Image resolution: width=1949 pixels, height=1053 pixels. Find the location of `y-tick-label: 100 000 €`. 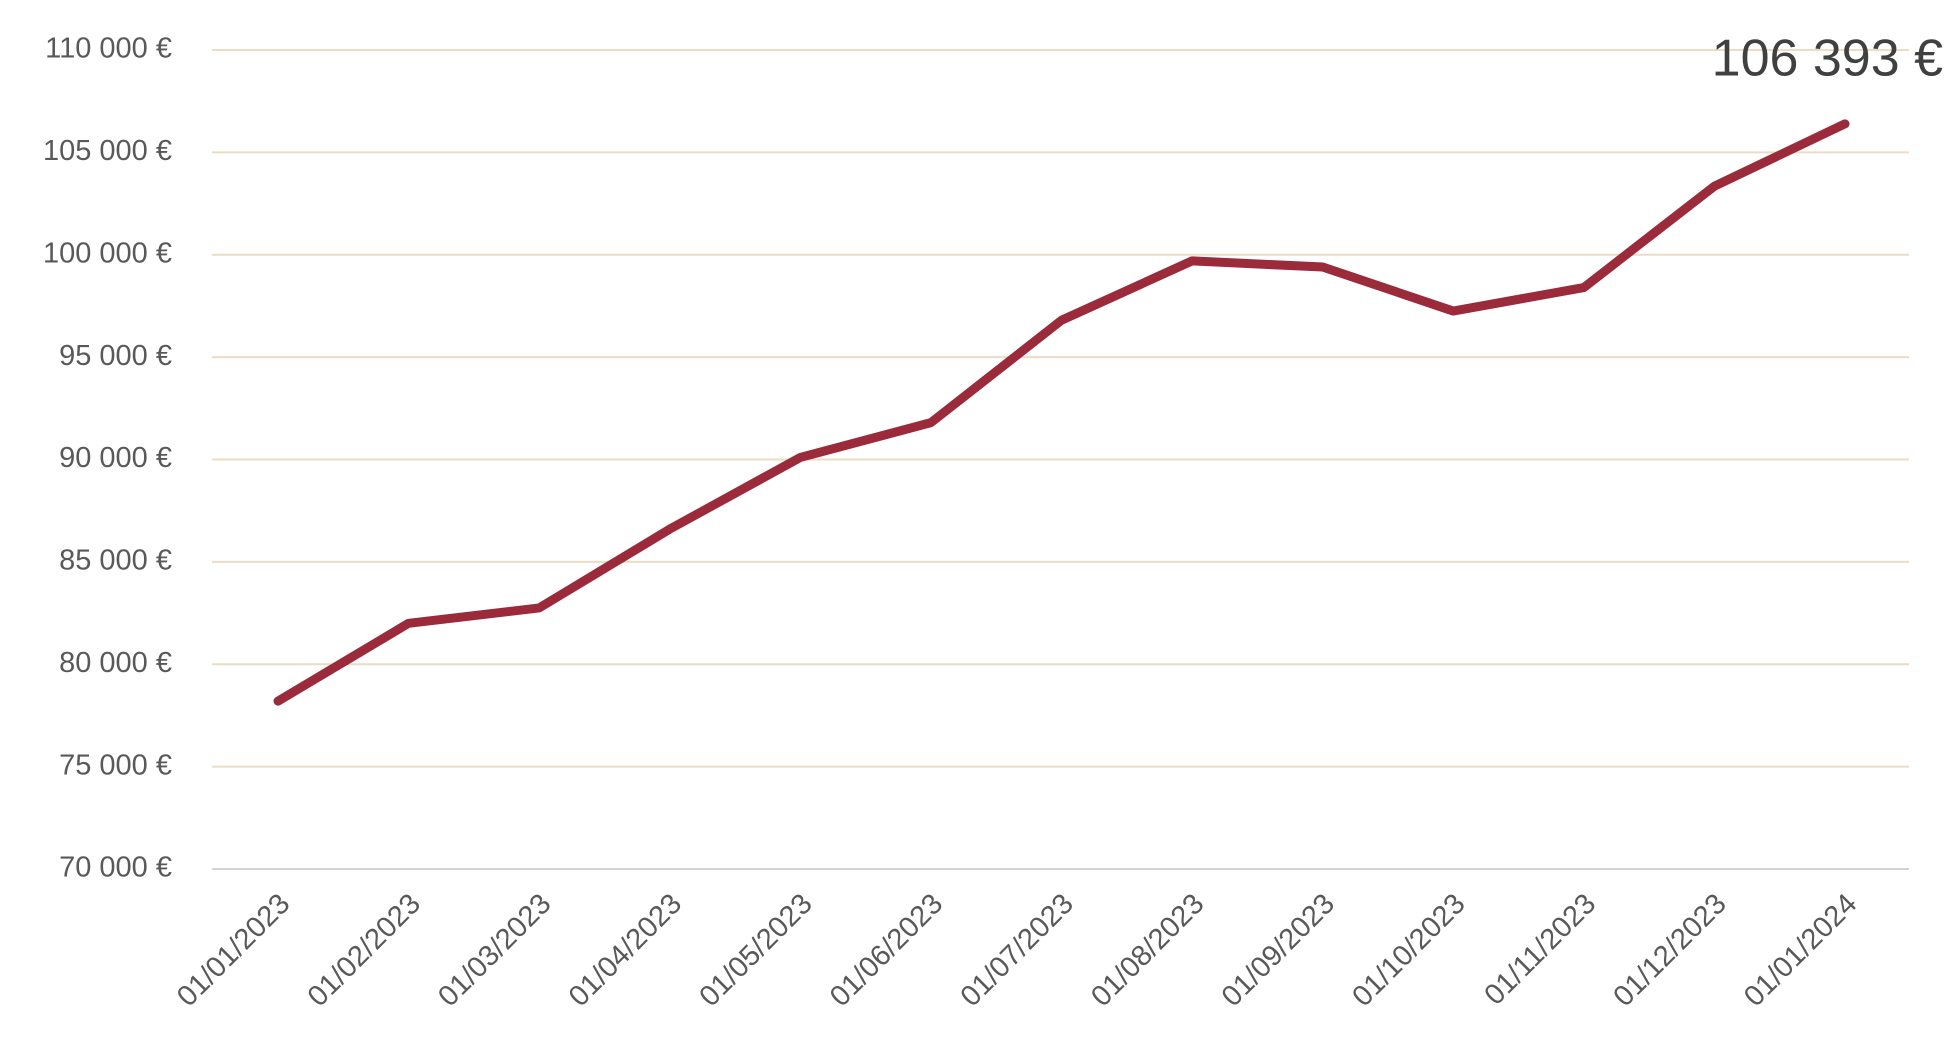

y-tick-label: 100 000 € is located at coordinates (107, 253).